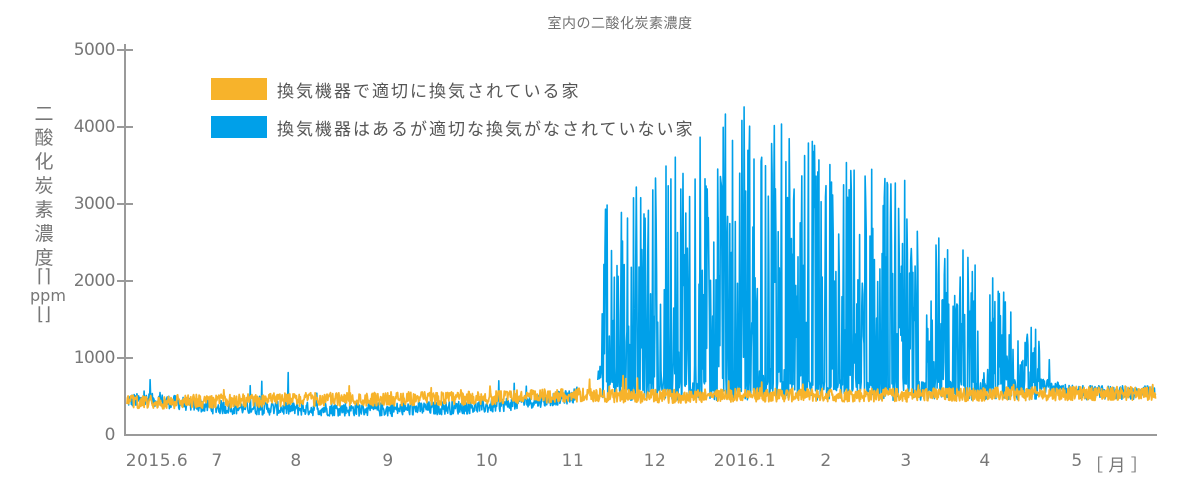  Describe the element at coordinates (44, 114) in the screenshot. I see `y-axis-label-char: 二` at that location.